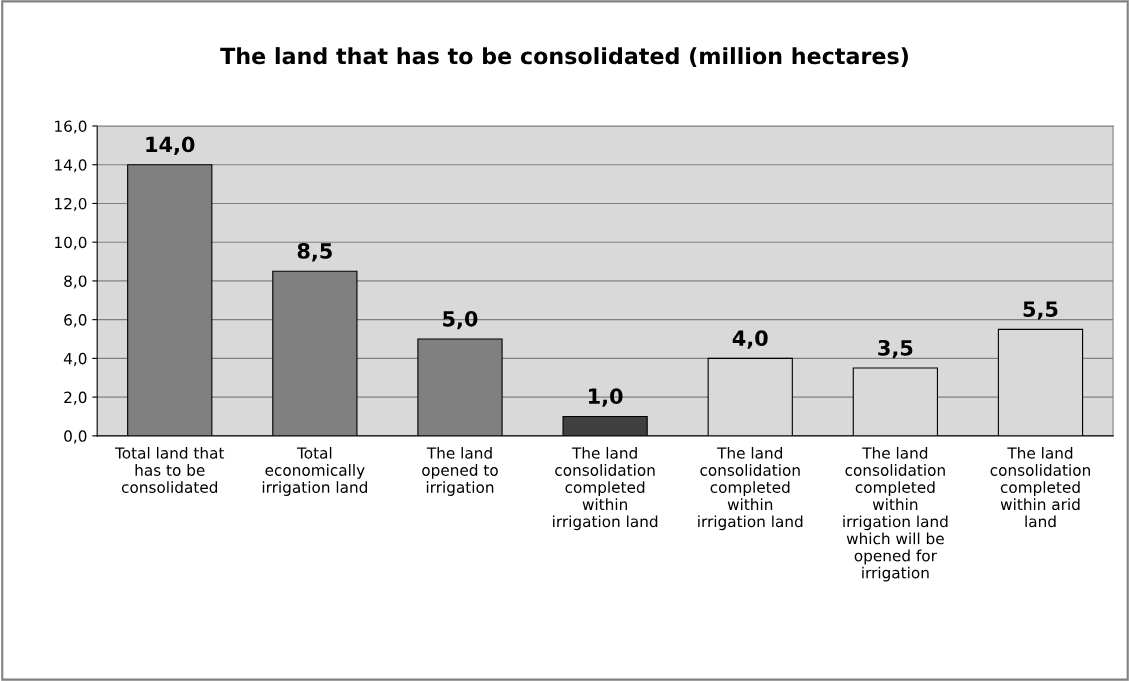 Image resolution: width=1130 pixels, height=681 pixels. Describe the element at coordinates (75, 437) in the screenshot. I see `y-tick-label: 0,0` at that location.